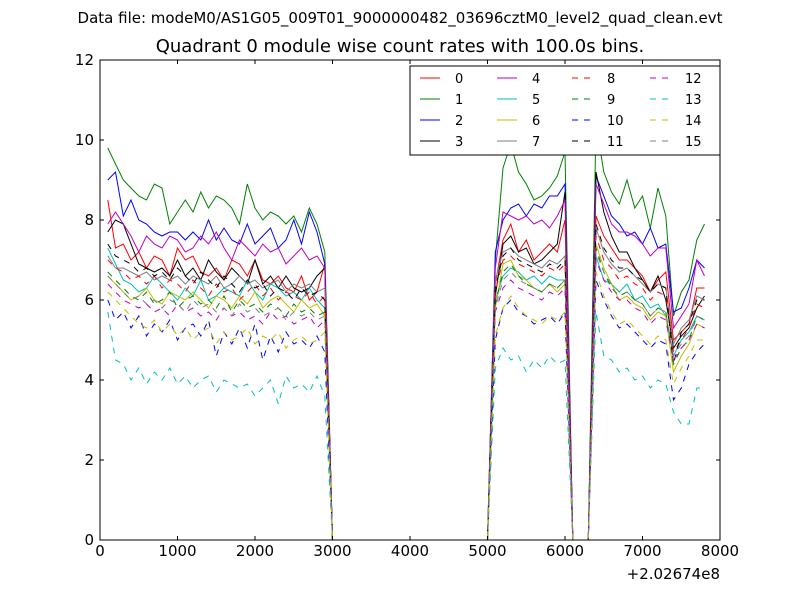 This screenshot has height=600, width=800. Describe the element at coordinates (459, 100) in the screenshot. I see `legend-label-1: 1` at that location.